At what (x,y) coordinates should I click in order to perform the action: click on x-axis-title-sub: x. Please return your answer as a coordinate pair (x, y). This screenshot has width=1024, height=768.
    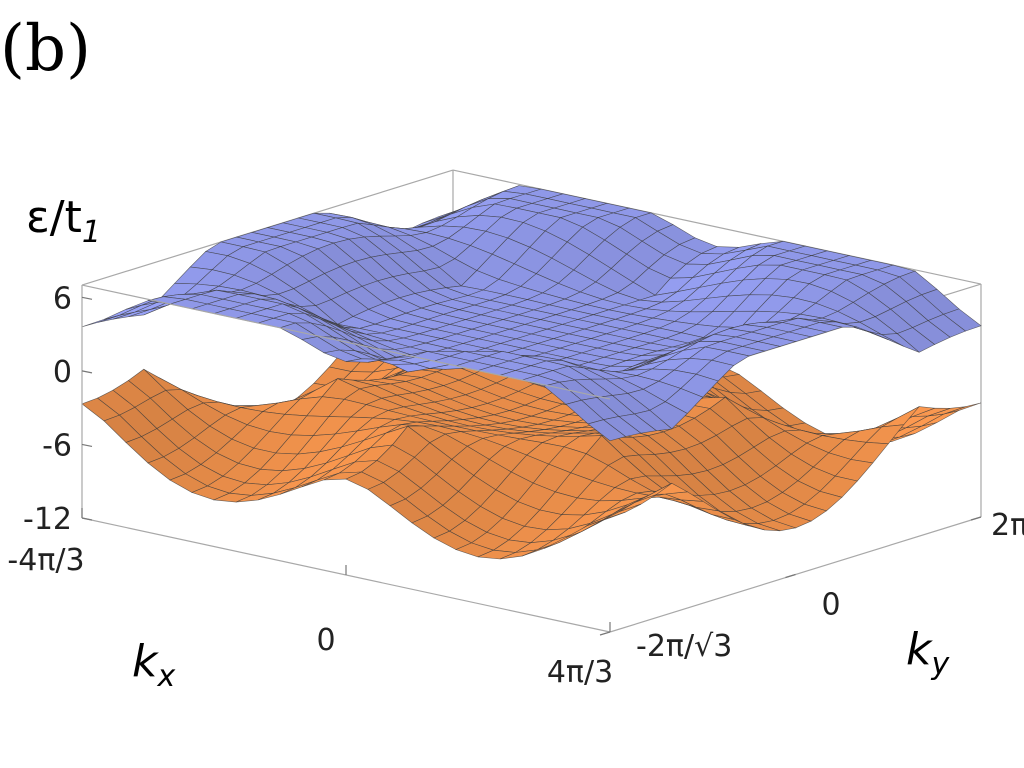
    Looking at the image, I should click on (165, 676).